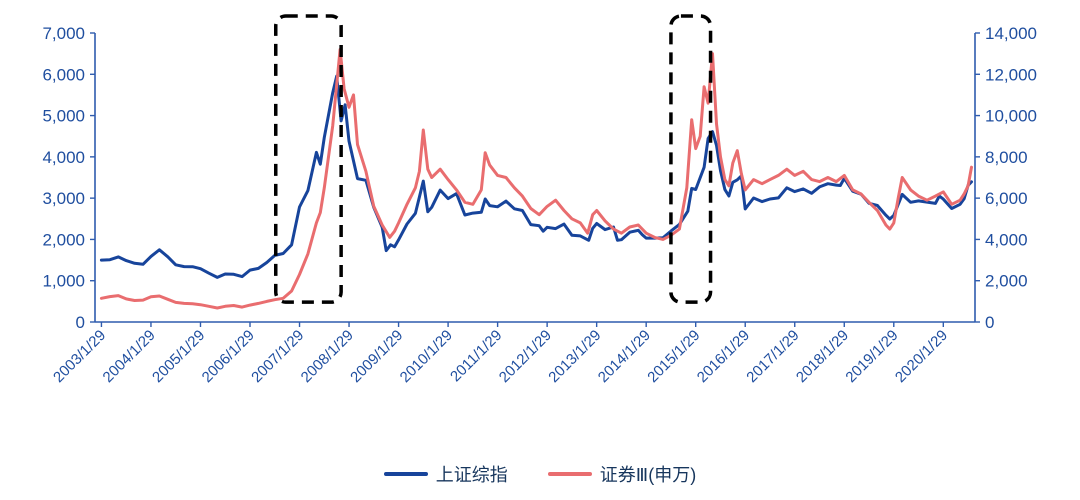 Image resolution: width=1080 pixels, height=500 pixels. What do you see at coordinates (426, 356) in the screenshot?
I see `x-axis-tick-label: 2010/1/29` at bounding box center [426, 356].